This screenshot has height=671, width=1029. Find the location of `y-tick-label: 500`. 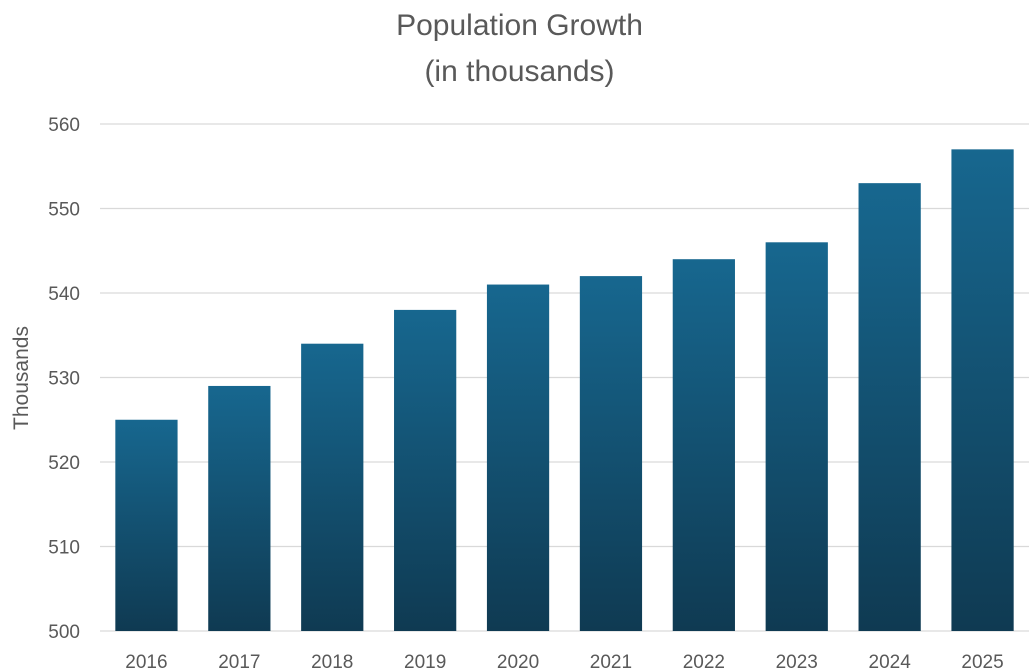

y-tick-label: 500 is located at coordinates (64, 632).